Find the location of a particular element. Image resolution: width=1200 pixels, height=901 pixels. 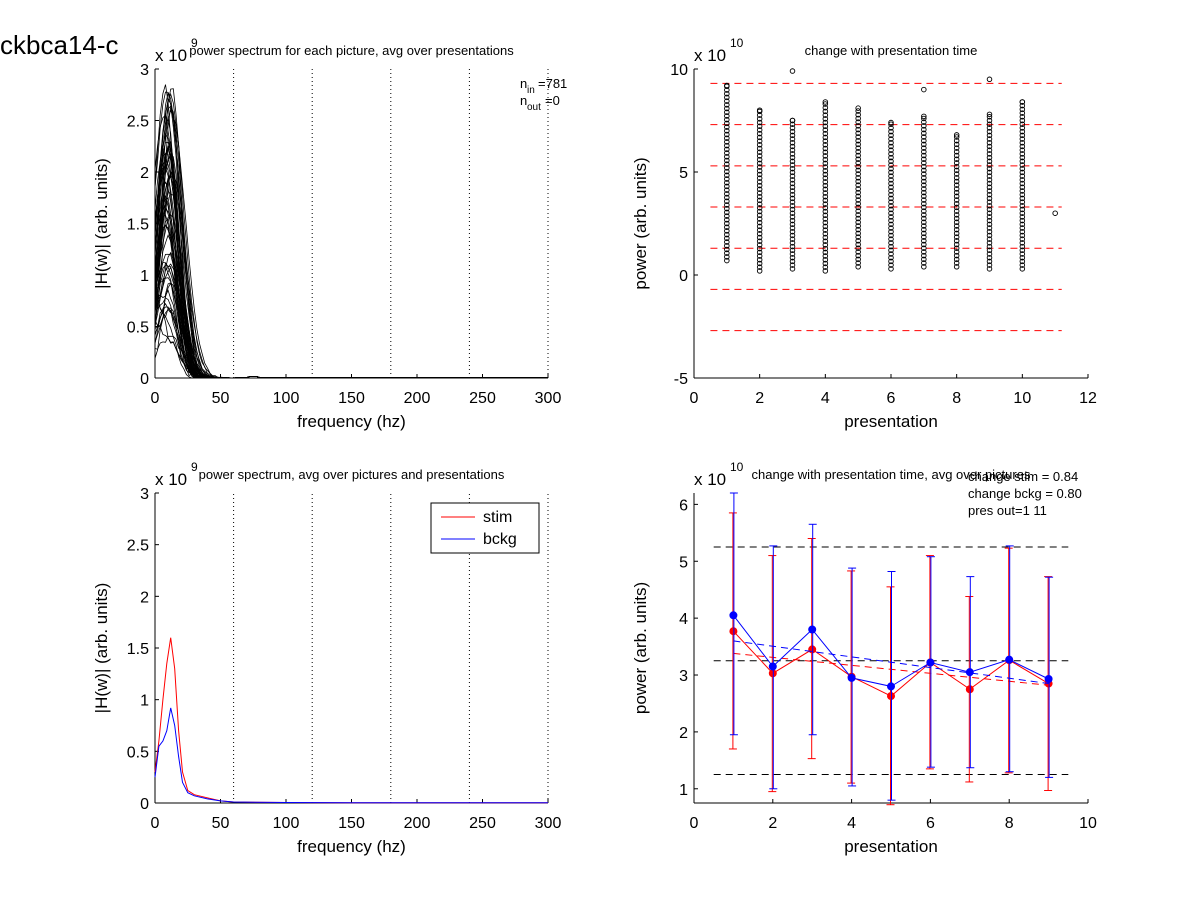

br-stats-line: change bckg = 0.80 is located at coordinates (1025, 493).